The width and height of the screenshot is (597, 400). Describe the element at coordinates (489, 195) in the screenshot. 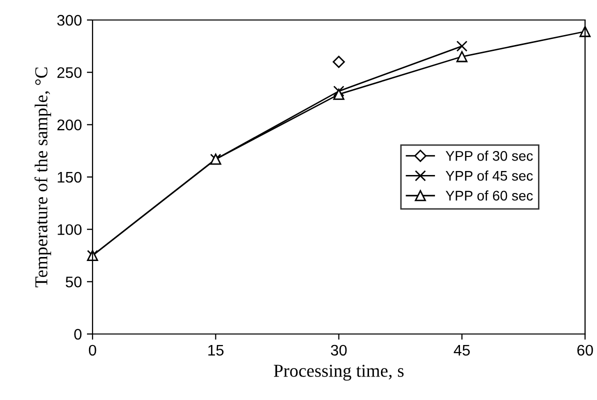

I see `legend-label: YPP of 60 sec` at that location.